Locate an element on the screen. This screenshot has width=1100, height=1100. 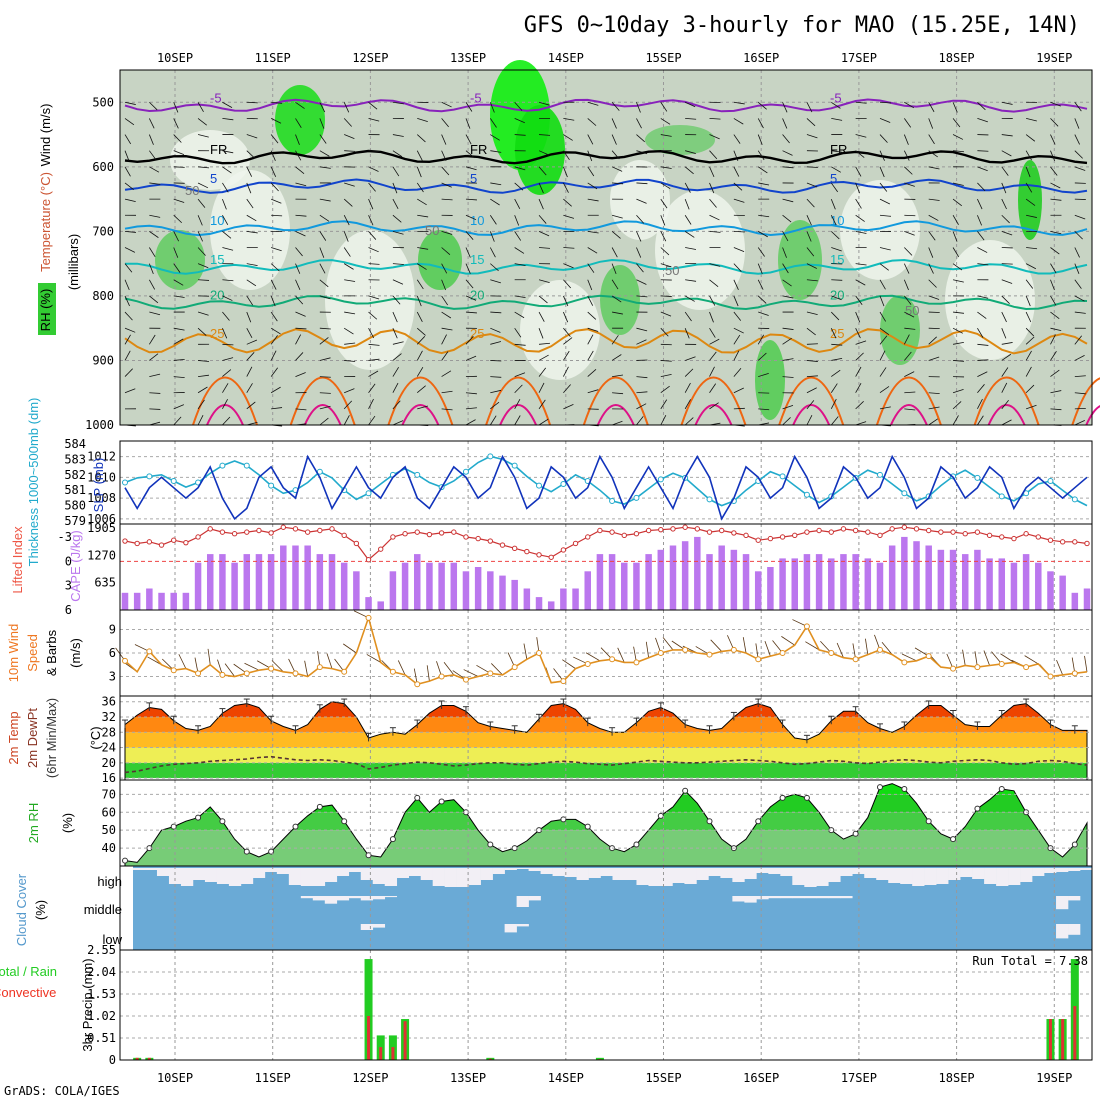
pressure-tick: 1000 is located at coordinates (99, 425).